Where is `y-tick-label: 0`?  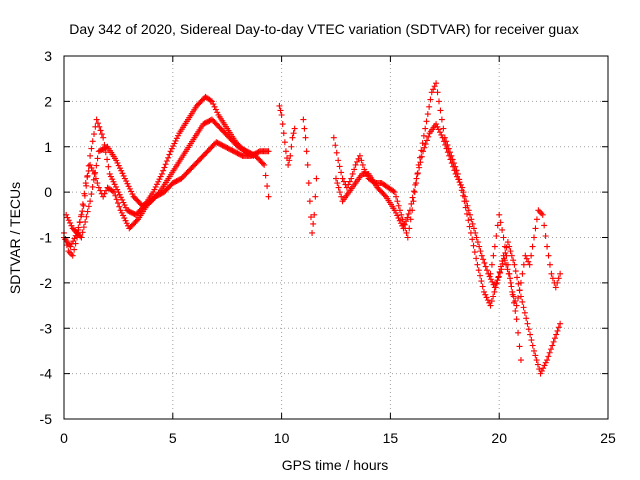 y-tick-label: 0 is located at coordinates (48, 192).